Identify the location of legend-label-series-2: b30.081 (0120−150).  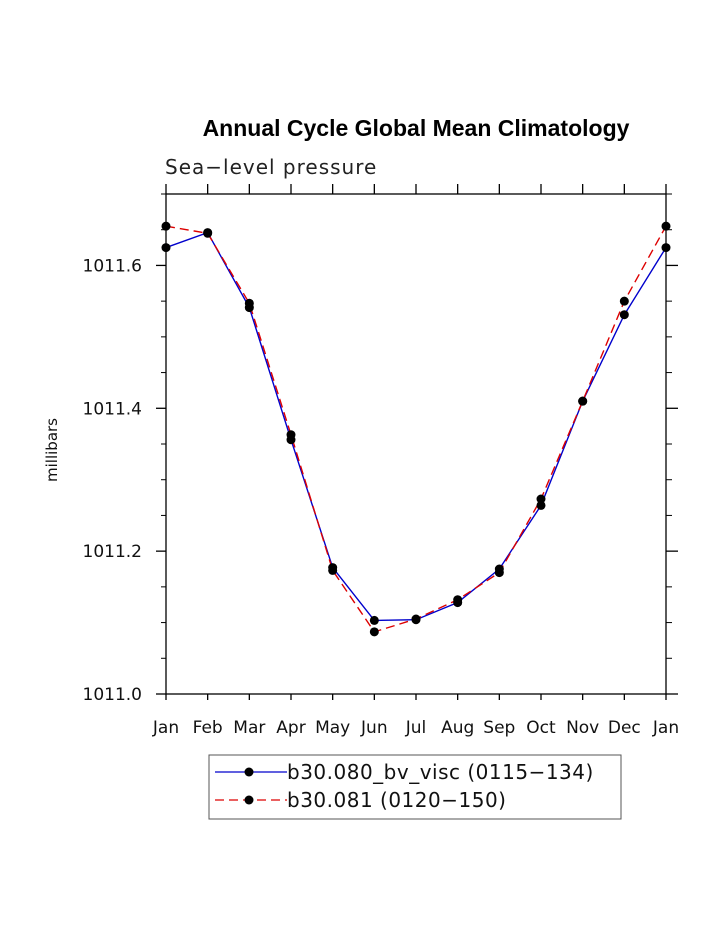
(396, 800).